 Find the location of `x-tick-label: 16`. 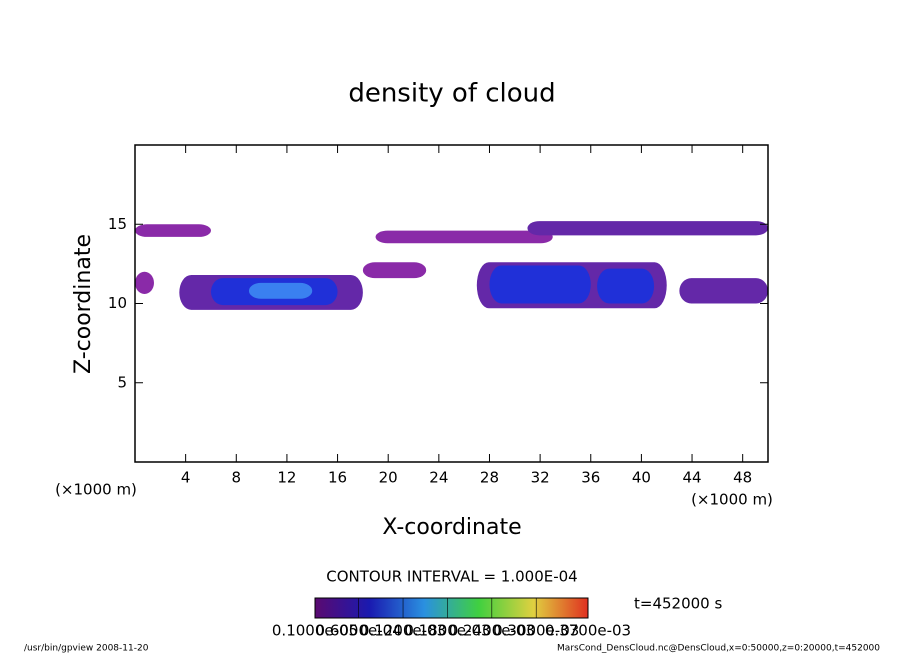

x-tick-label: 16 is located at coordinates (337, 478).